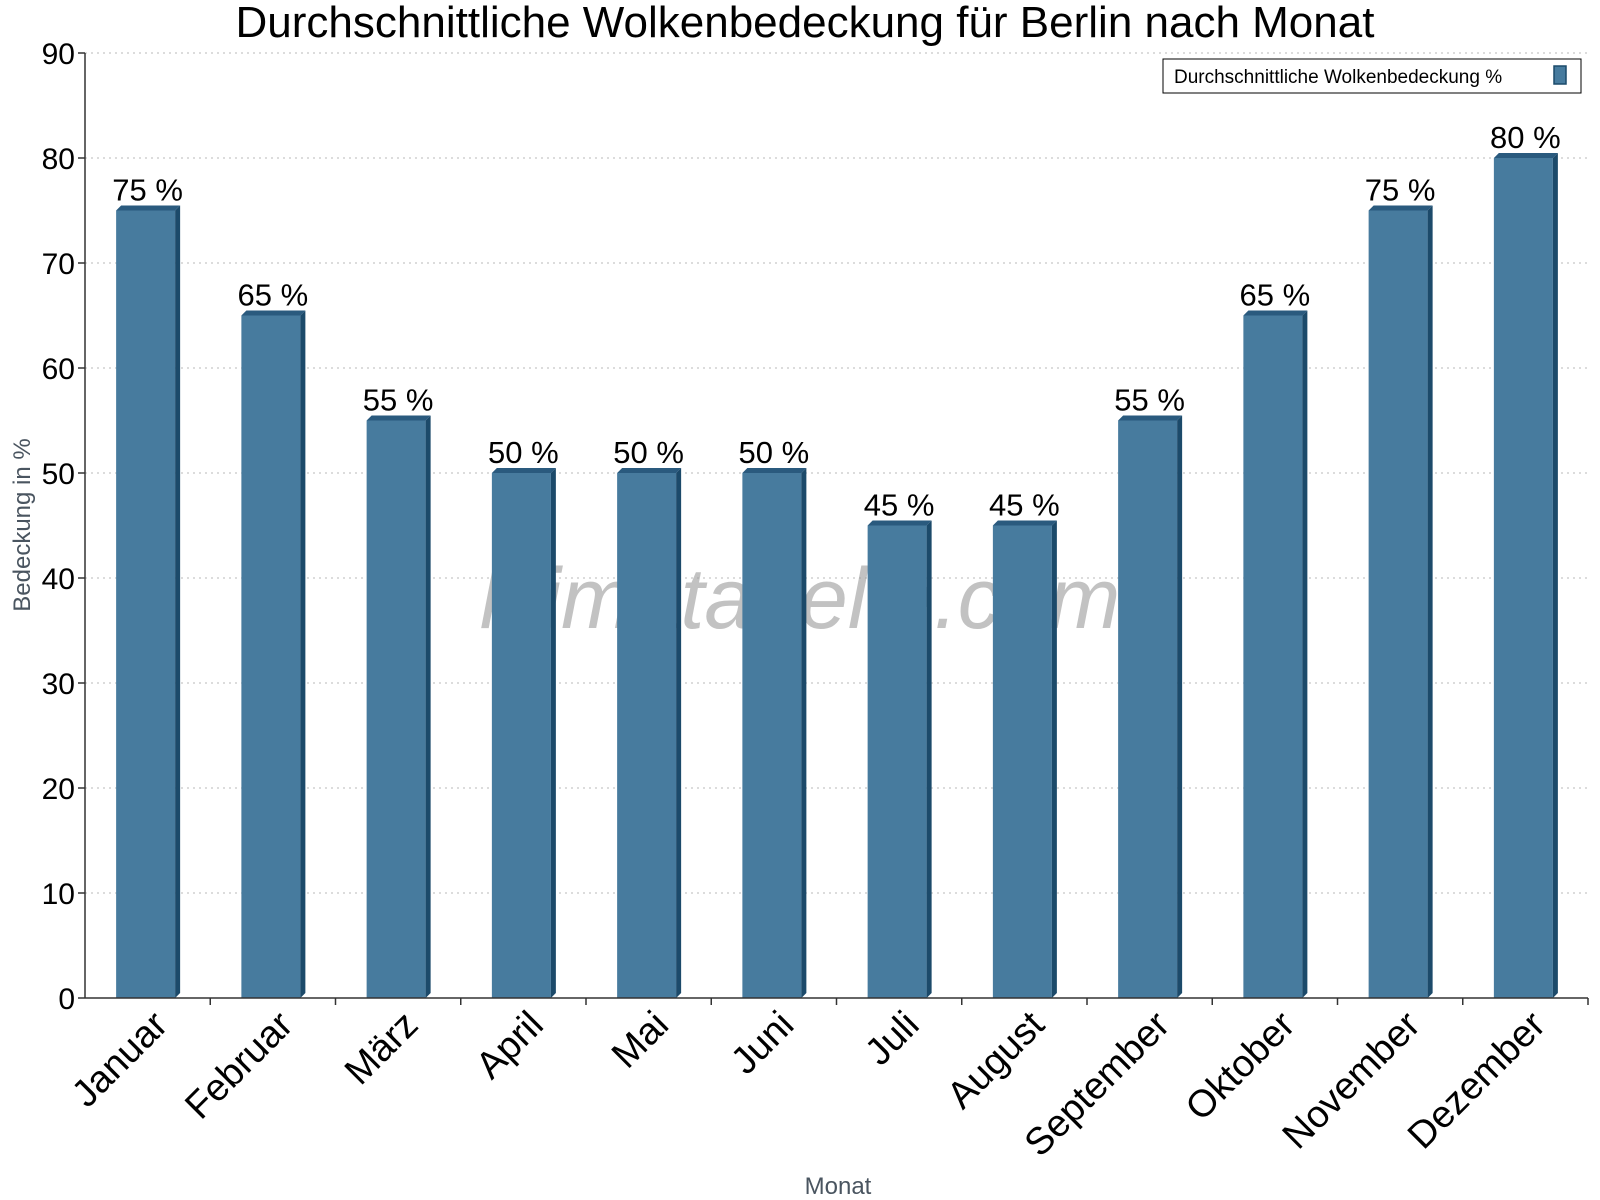  What do you see at coordinates (509, 1045) in the screenshot?
I see `x-tick-label: April` at bounding box center [509, 1045].